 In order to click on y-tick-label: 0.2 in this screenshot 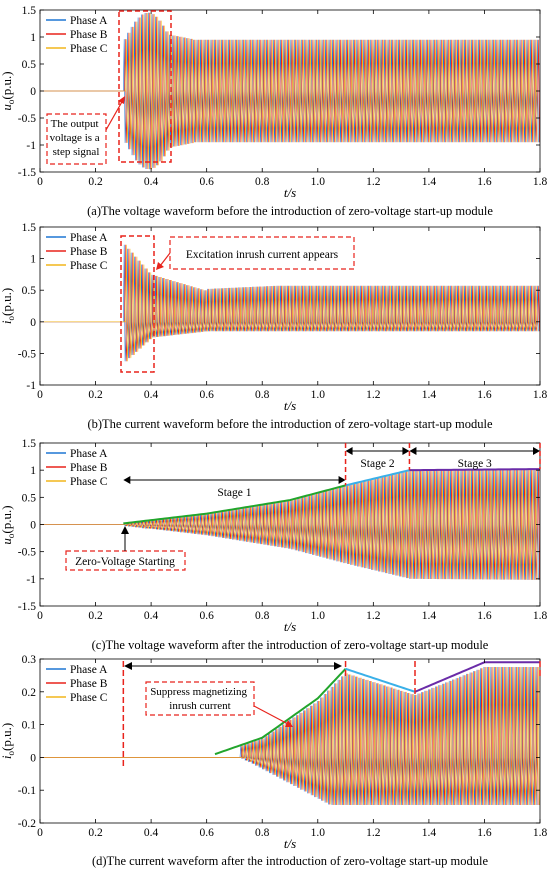, I will do `click(29, 693)`.